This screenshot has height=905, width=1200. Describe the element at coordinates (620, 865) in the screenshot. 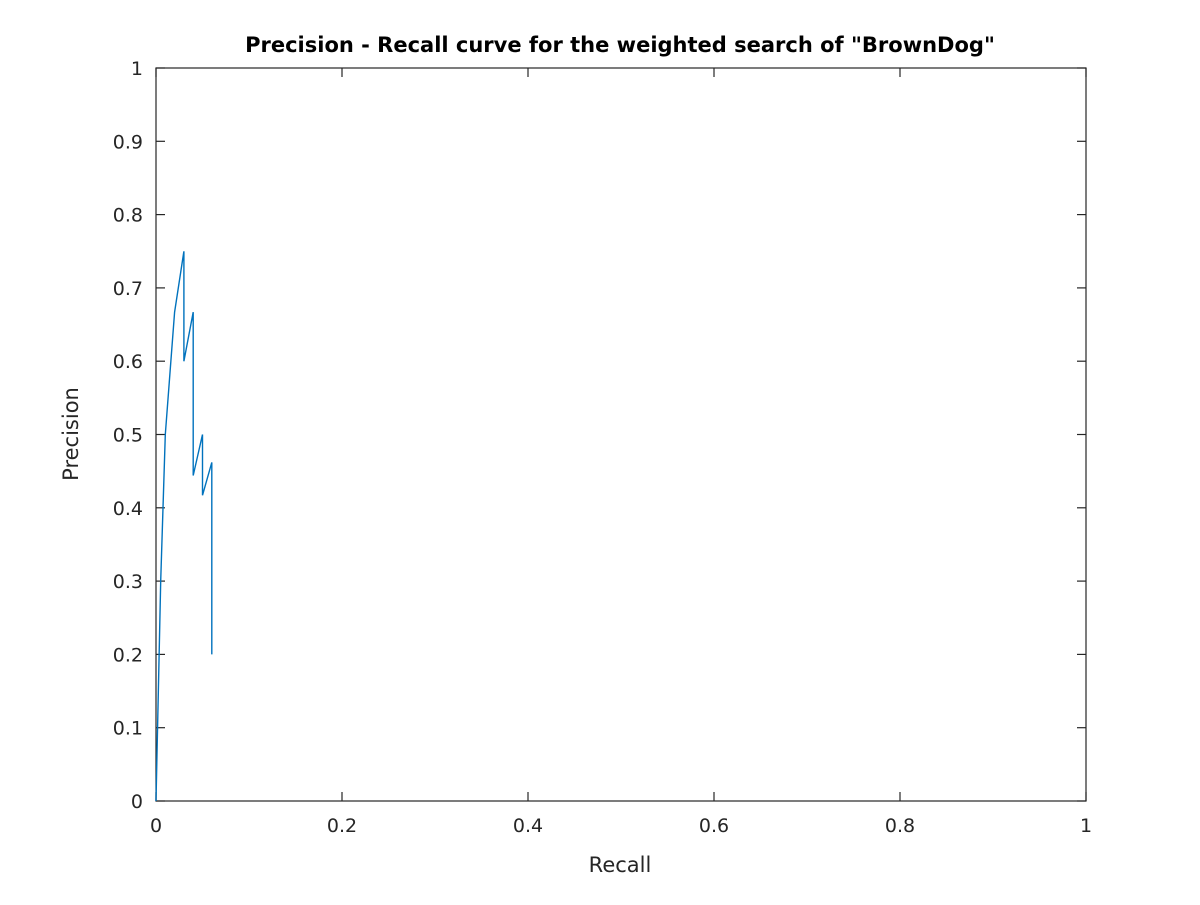

I see `x-axis-label: Recall` at that location.